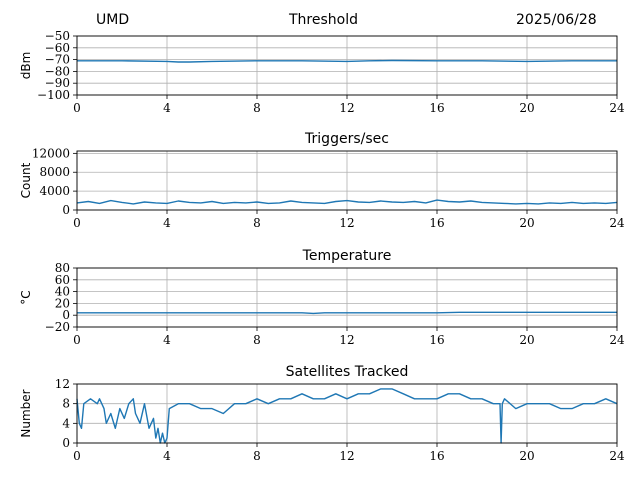 The height and width of the screenshot is (480, 640). Describe the element at coordinates (62, 303) in the screenshot. I see `y-tick-label: 20` at that location.